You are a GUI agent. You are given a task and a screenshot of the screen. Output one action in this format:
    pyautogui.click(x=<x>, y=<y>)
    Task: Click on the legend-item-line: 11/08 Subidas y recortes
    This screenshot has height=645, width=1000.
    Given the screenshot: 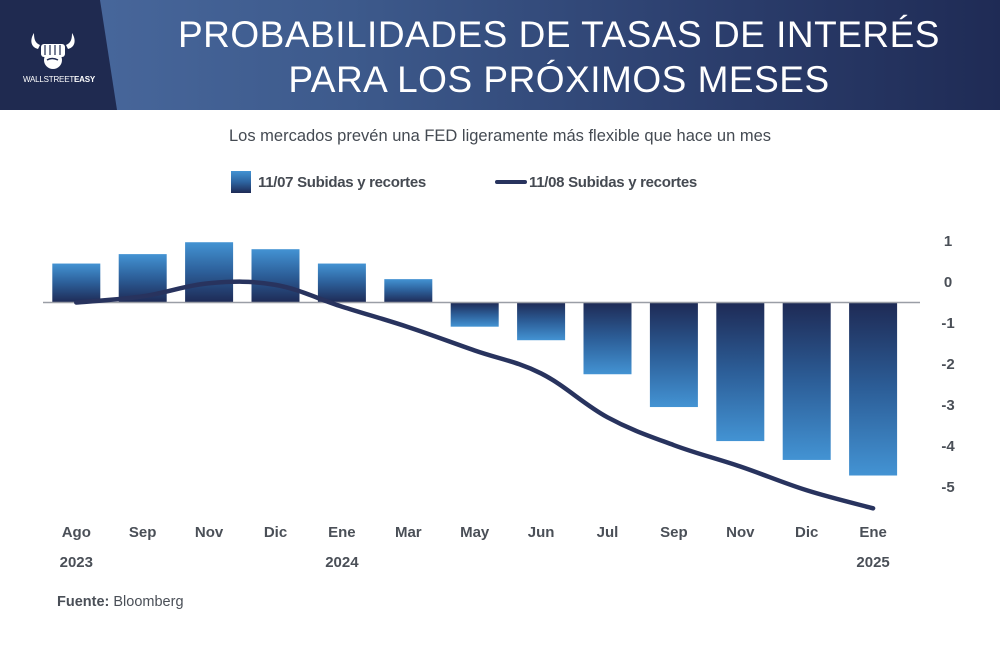 What is the action you would take?
    pyautogui.click(x=596, y=182)
    